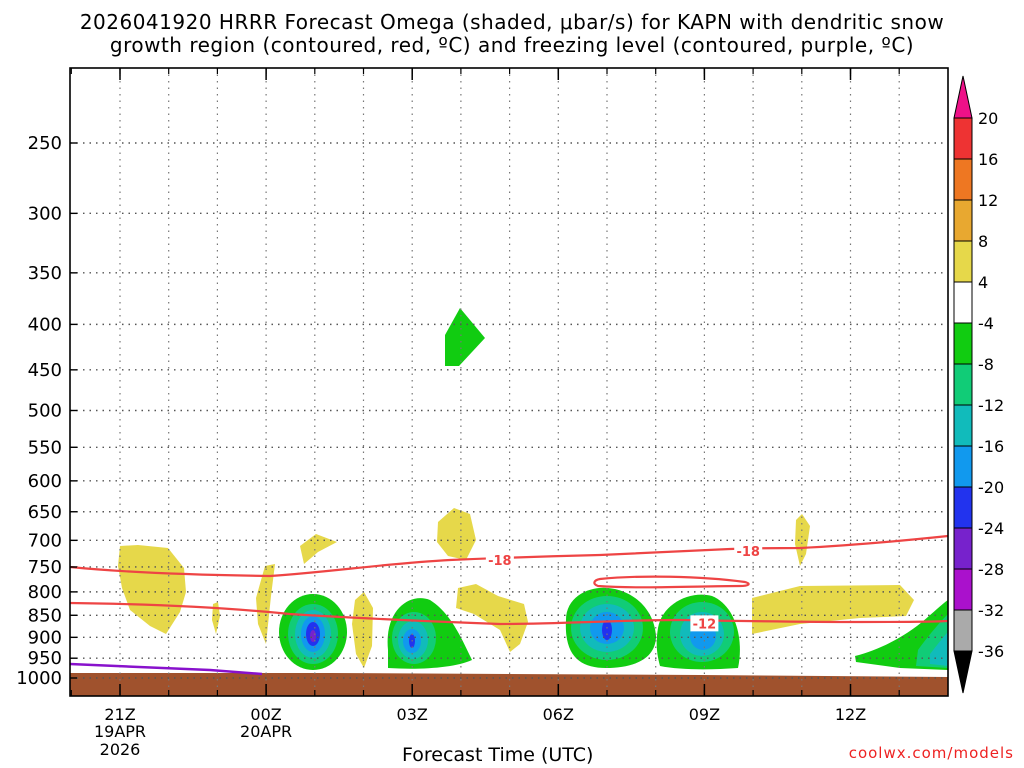 The height and width of the screenshot is (768, 1024). I want to click on x-tick-label: 03Z, so click(412, 714).